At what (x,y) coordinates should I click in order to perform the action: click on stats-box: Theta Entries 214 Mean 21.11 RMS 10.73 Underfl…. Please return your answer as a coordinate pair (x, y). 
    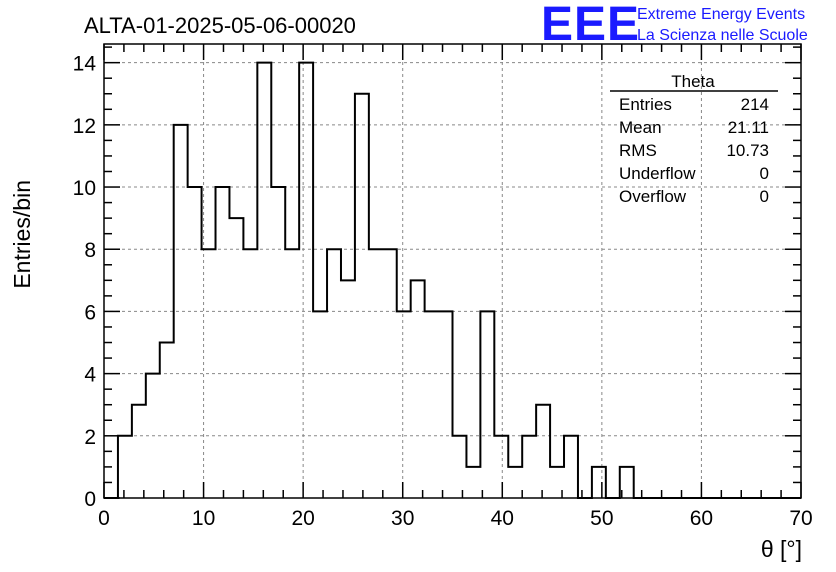
    Looking at the image, I should click on (694, 139).